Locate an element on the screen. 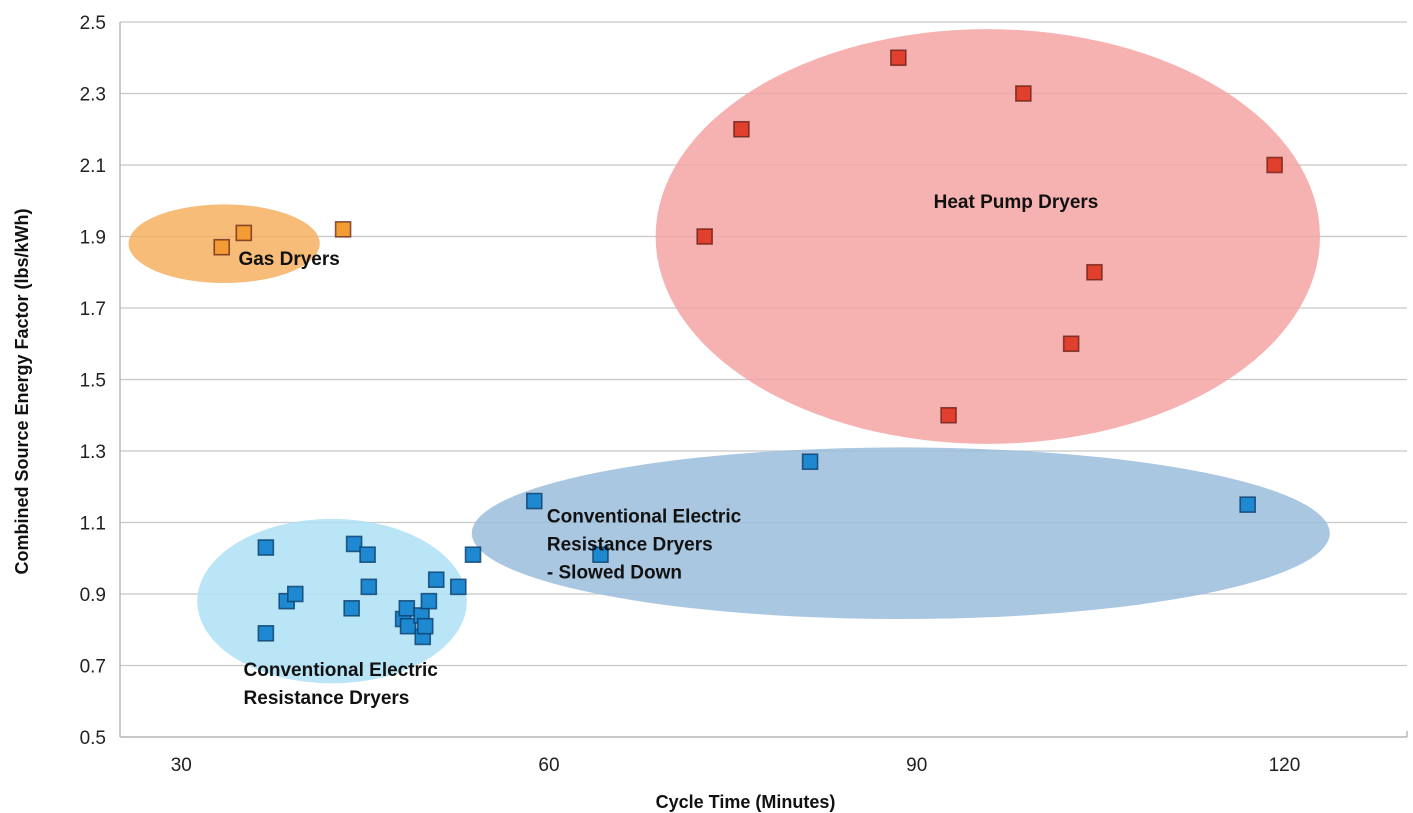 The height and width of the screenshot is (813, 1413). y-tick-label: 0.9 is located at coordinates (93, 595).